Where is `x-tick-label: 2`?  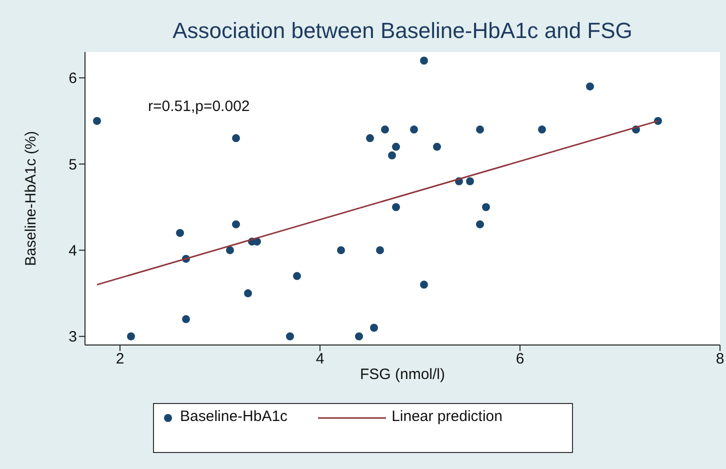 x-tick-label: 2 is located at coordinates (120, 359).